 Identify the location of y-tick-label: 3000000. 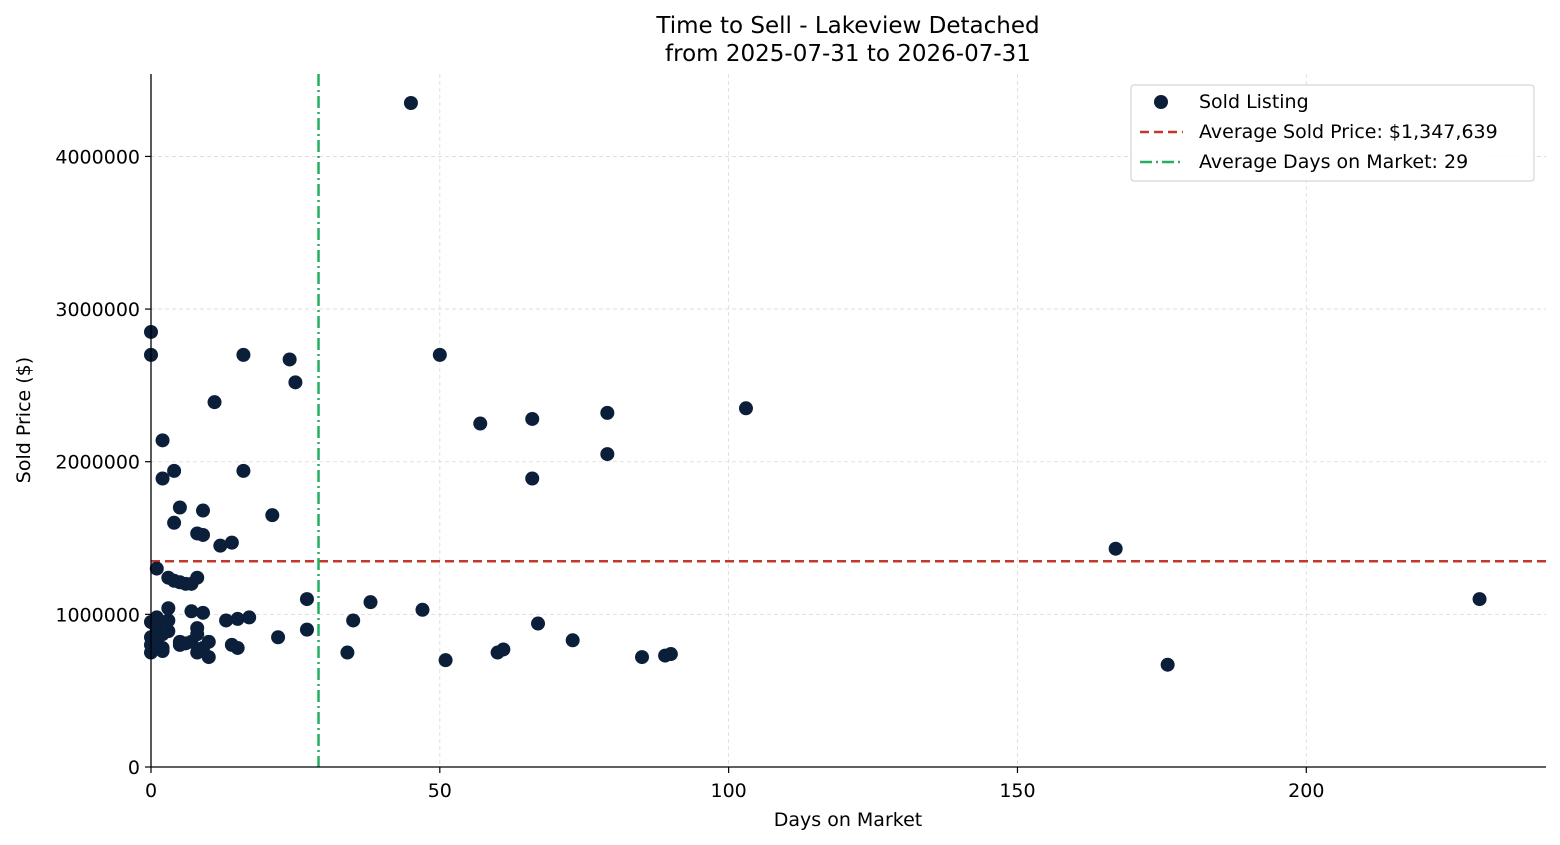
(97, 310).